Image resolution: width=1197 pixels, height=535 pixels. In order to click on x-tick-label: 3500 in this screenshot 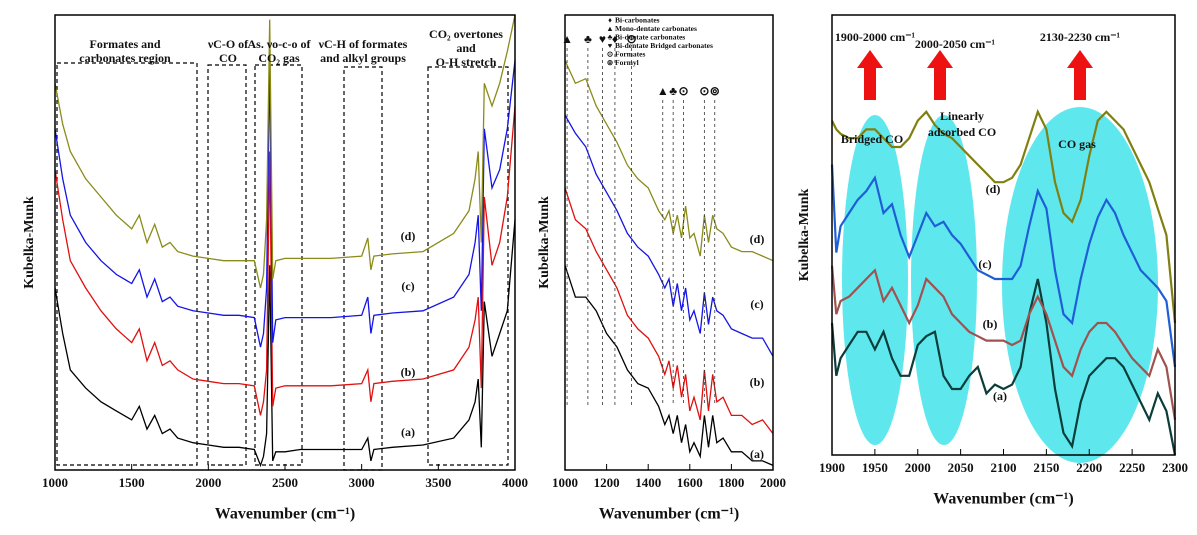, I will do `click(438, 482)`.